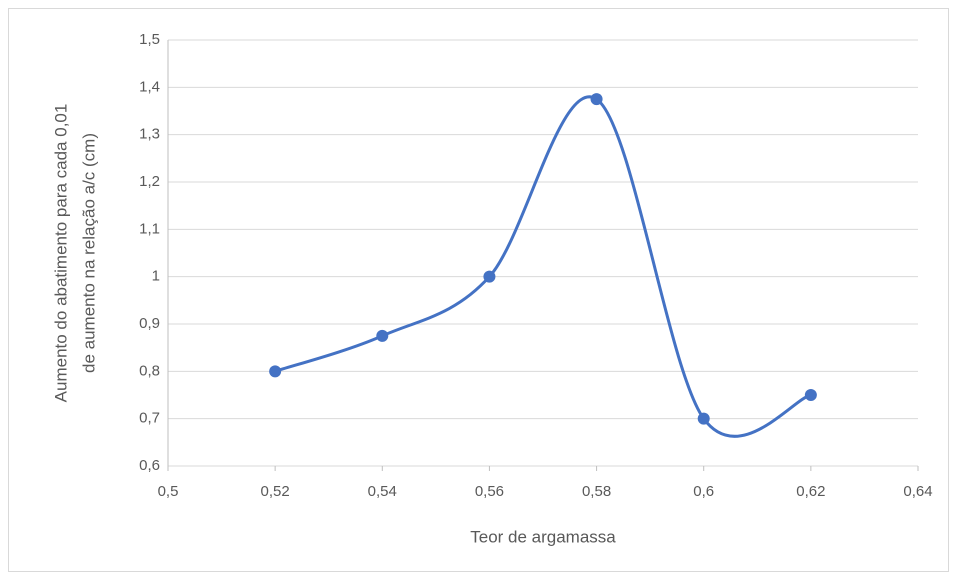  I want to click on x-tick-label: 0,58, so click(596, 491).